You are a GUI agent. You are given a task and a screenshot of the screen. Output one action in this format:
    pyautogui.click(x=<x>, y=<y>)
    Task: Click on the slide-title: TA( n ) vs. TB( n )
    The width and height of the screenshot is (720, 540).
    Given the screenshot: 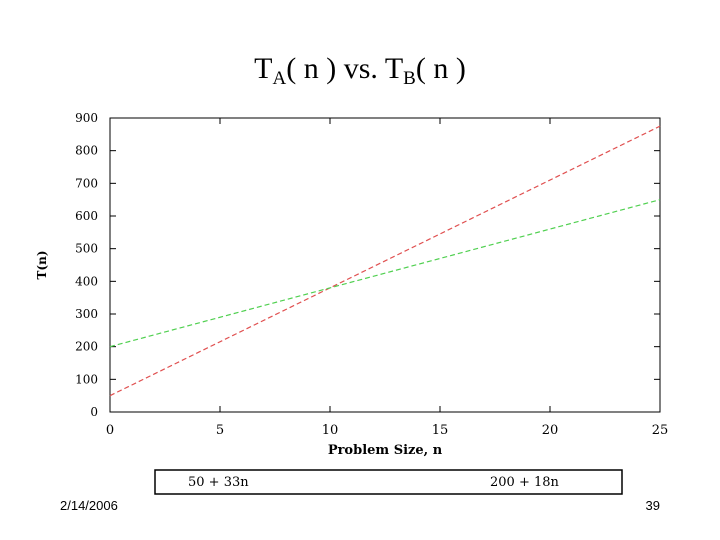 What is the action you would take?
    pyautogui.click(x=360, y=70)
    